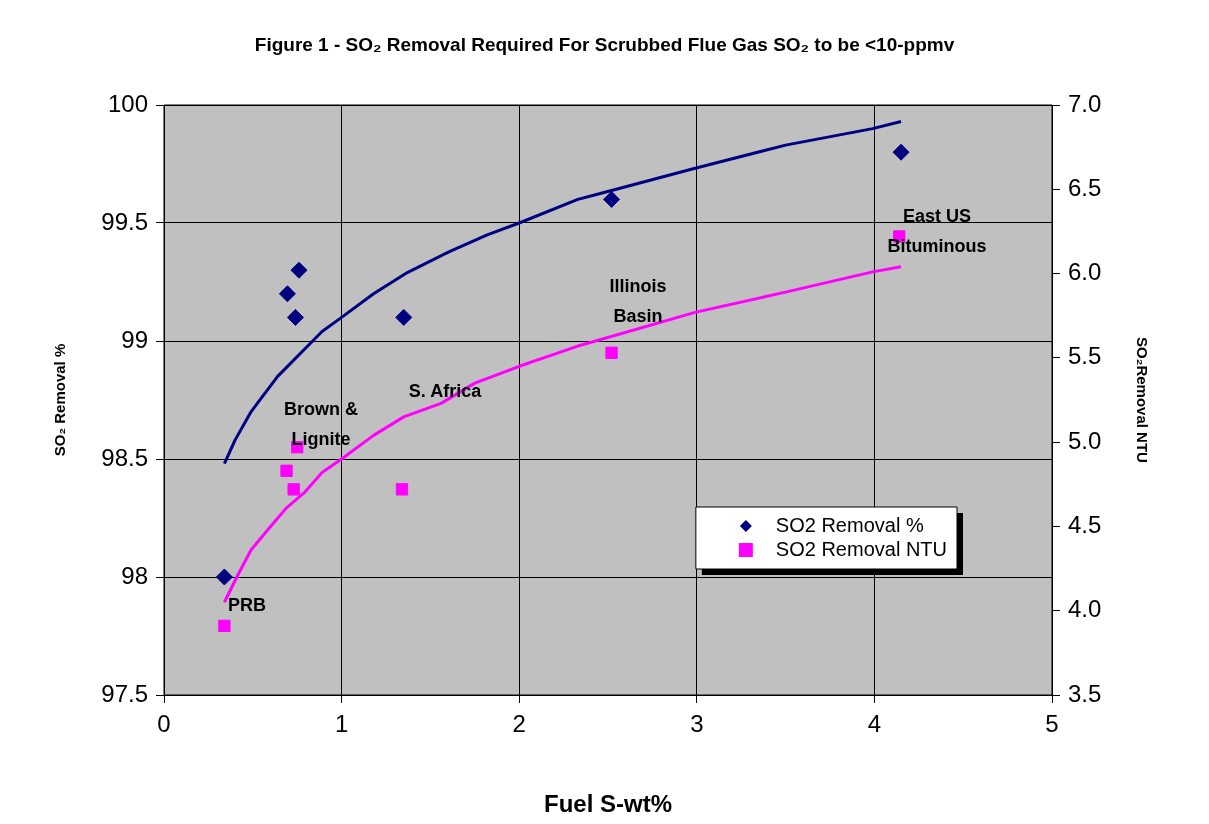 The height and width of the screenshot is (824, 1209). I want to click on y-tick-label: 100, so click(127, 103).